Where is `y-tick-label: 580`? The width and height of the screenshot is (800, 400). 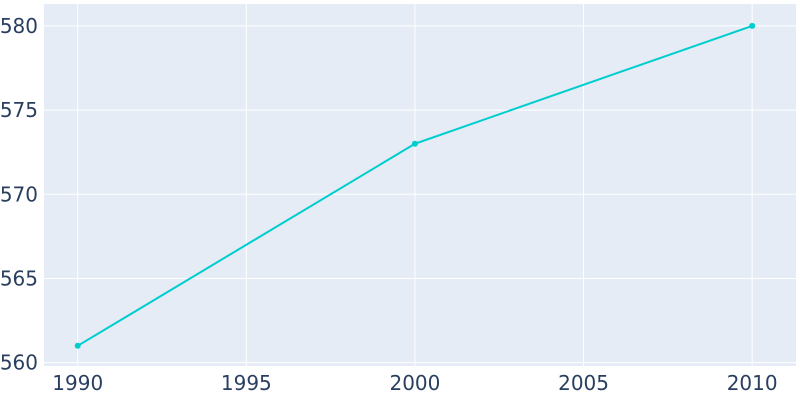 y-tick-label: 580 is located at coordinates (19, 26).